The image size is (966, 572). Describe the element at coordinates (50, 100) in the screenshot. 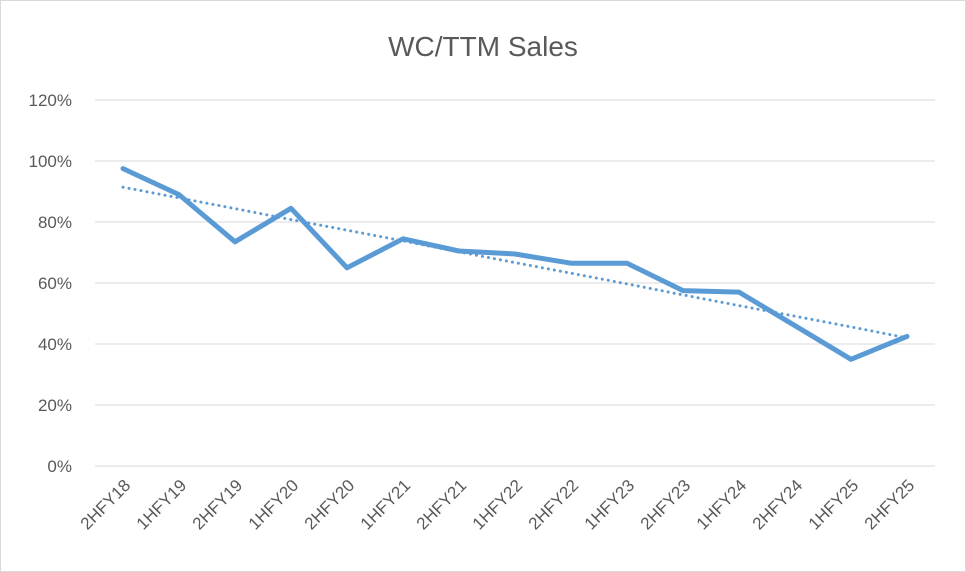

I see `y-tick-label: 120%` at that location.